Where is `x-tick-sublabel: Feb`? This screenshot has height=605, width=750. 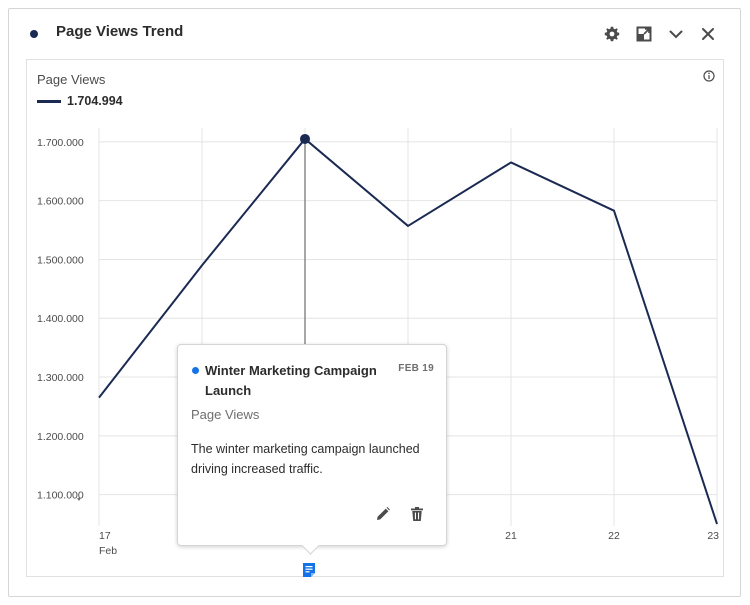
x-tick-sublabel: Feb is located at coordinates (108, 551).